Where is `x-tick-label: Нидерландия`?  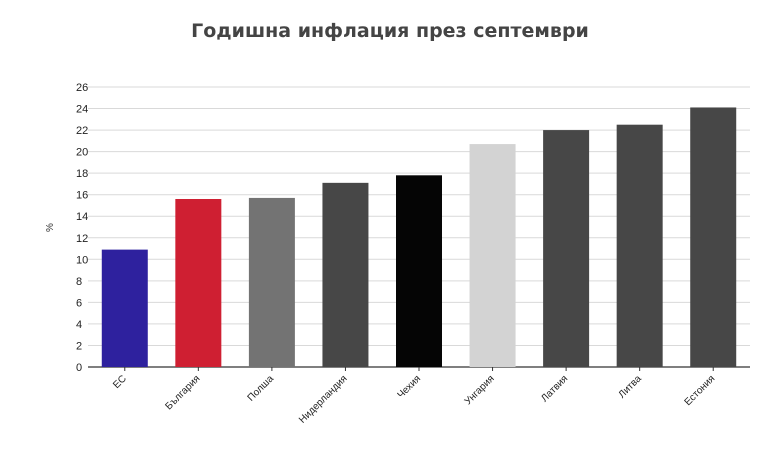 x-tick-label: Нидерландия is located at coordinates (323, 399).